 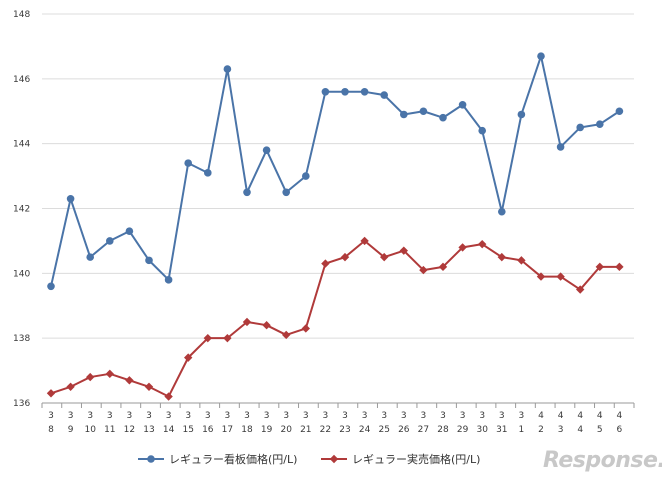 I want to click on x-tick-day: 16, so click(x=208, y=430).